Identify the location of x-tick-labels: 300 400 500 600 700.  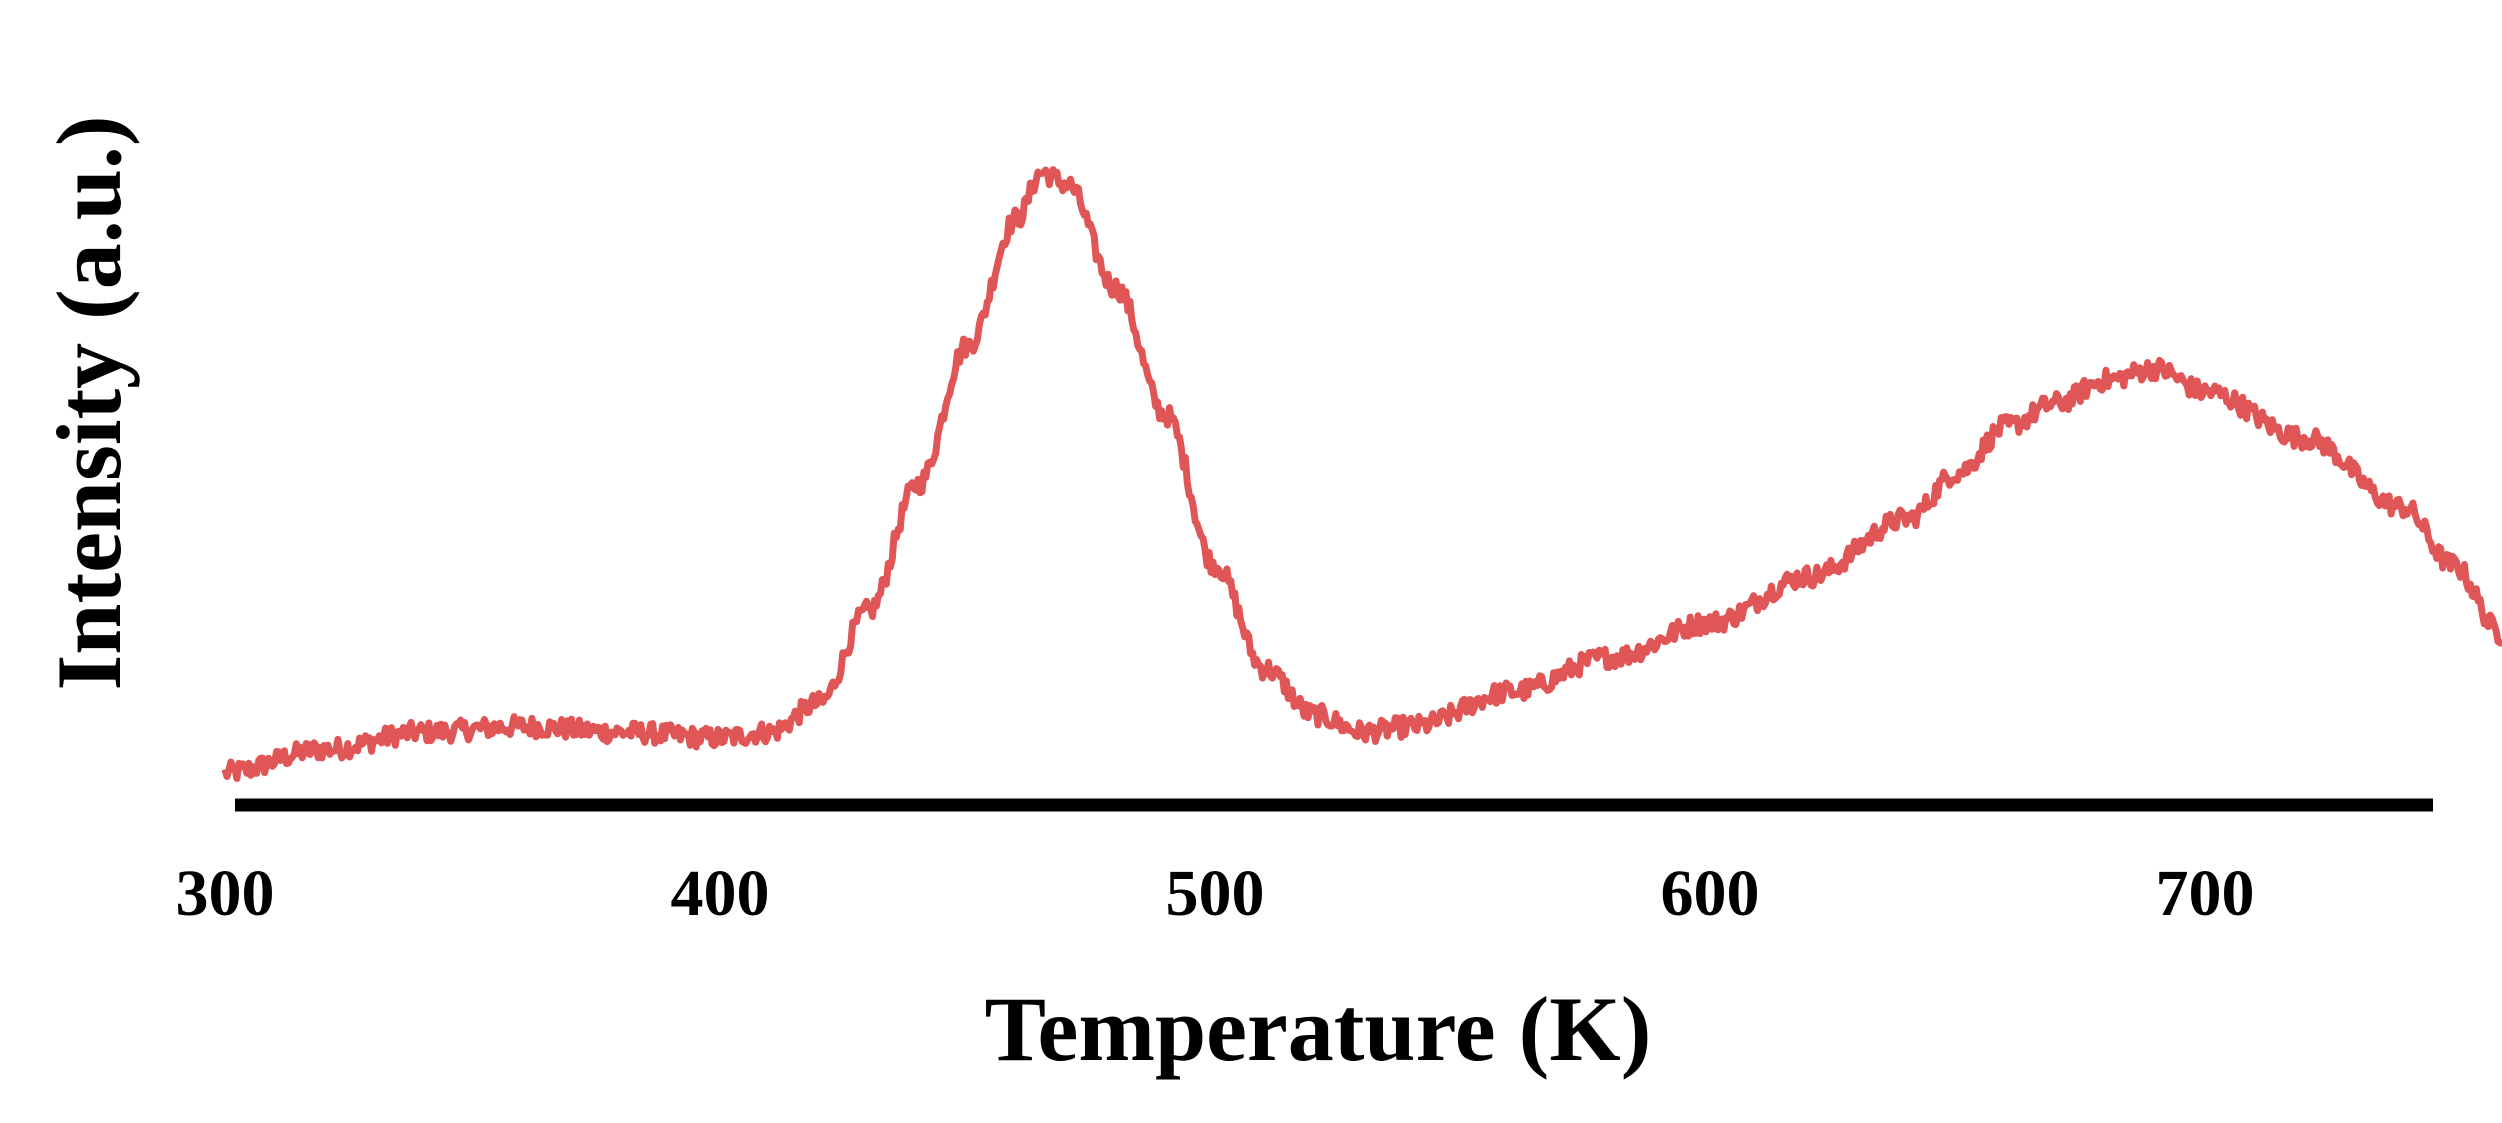
(1215, 893).